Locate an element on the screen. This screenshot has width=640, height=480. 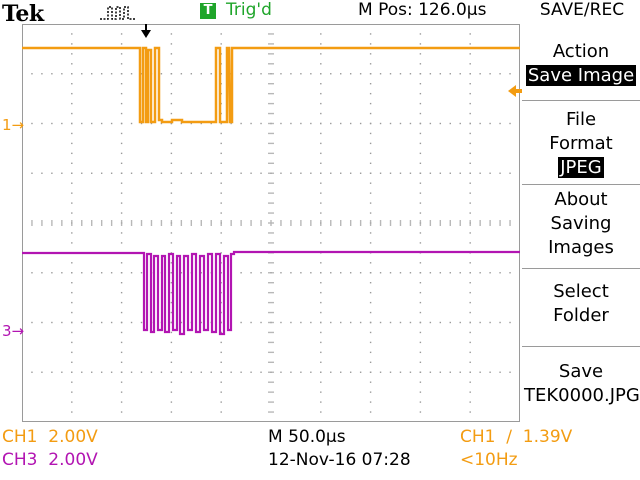
select-label-1: Select is located at coordinates (581, 291).